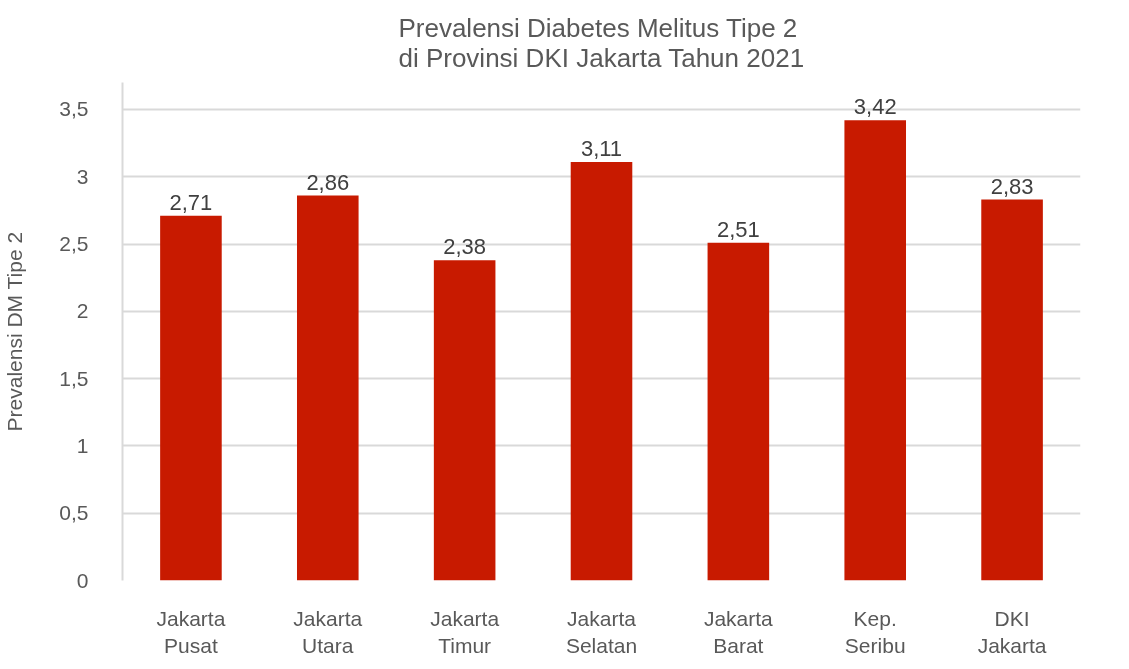 Image resolution: width=1129 pixels, height=669 pixels. What do you see at coordinates (601, 148) in the screenshot?
I see `data-label: 3,11` at bounding box center [601, 148].